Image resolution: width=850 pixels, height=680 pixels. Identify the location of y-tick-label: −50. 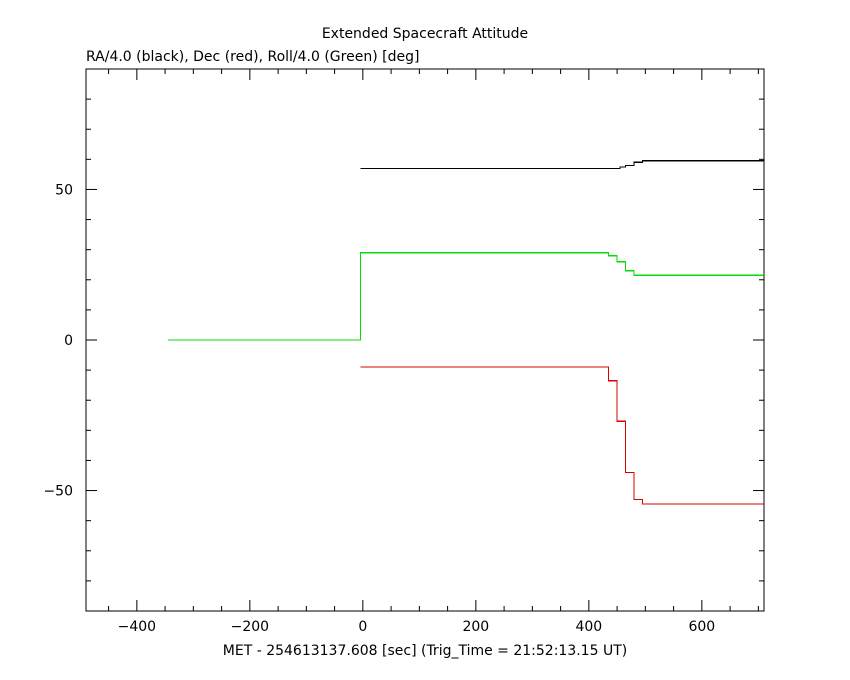
(58, 492).